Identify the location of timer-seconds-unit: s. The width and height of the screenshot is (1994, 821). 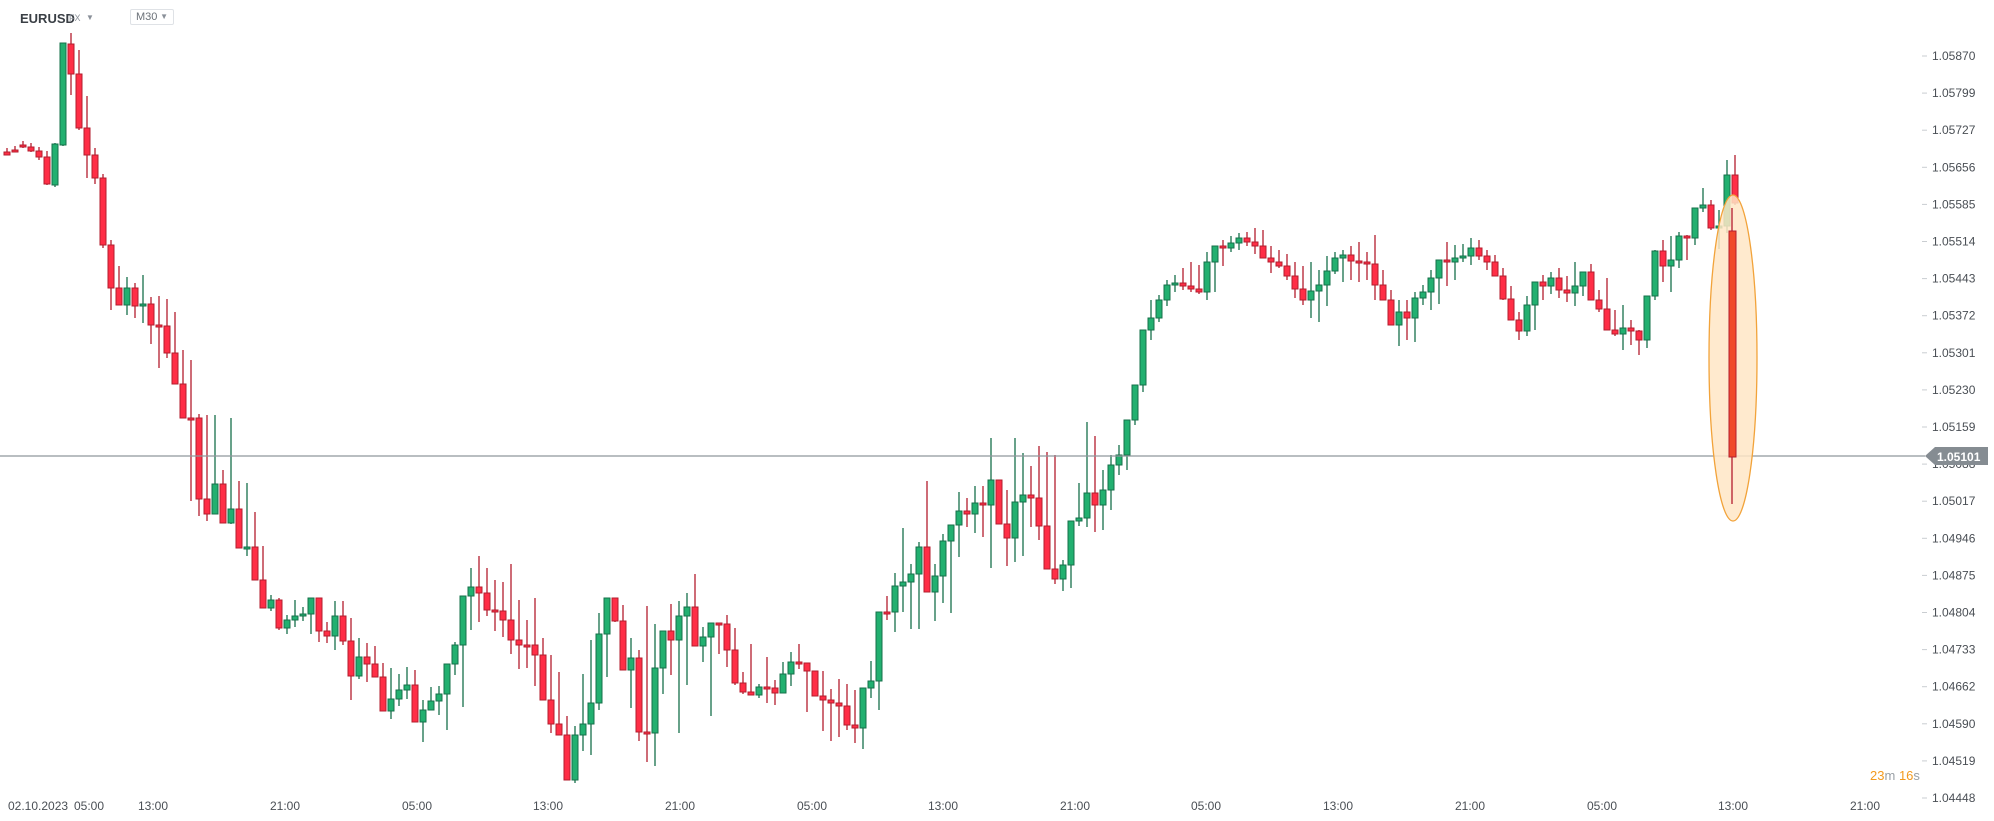
(1916, 775).